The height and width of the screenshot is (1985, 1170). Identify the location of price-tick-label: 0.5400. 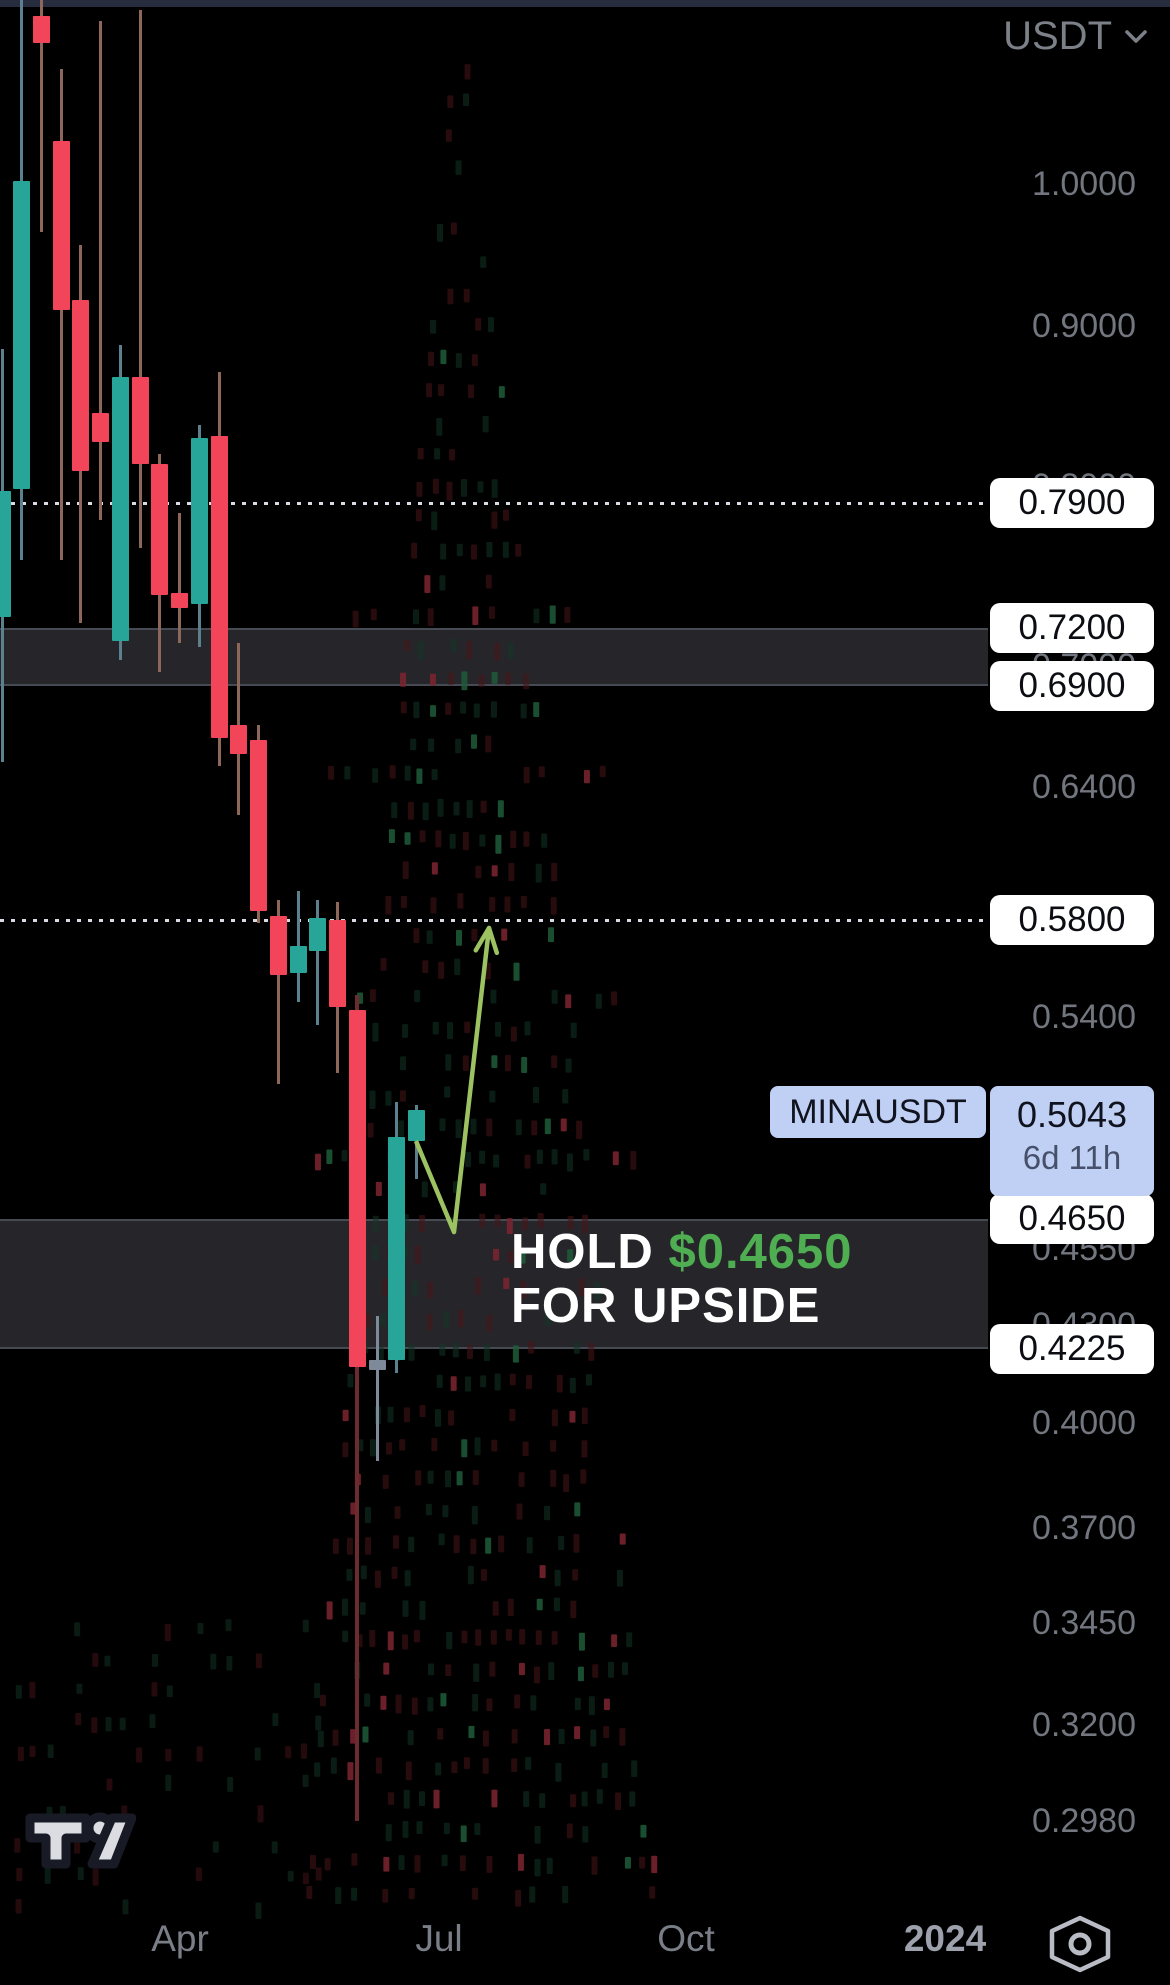
(1084, 1017).